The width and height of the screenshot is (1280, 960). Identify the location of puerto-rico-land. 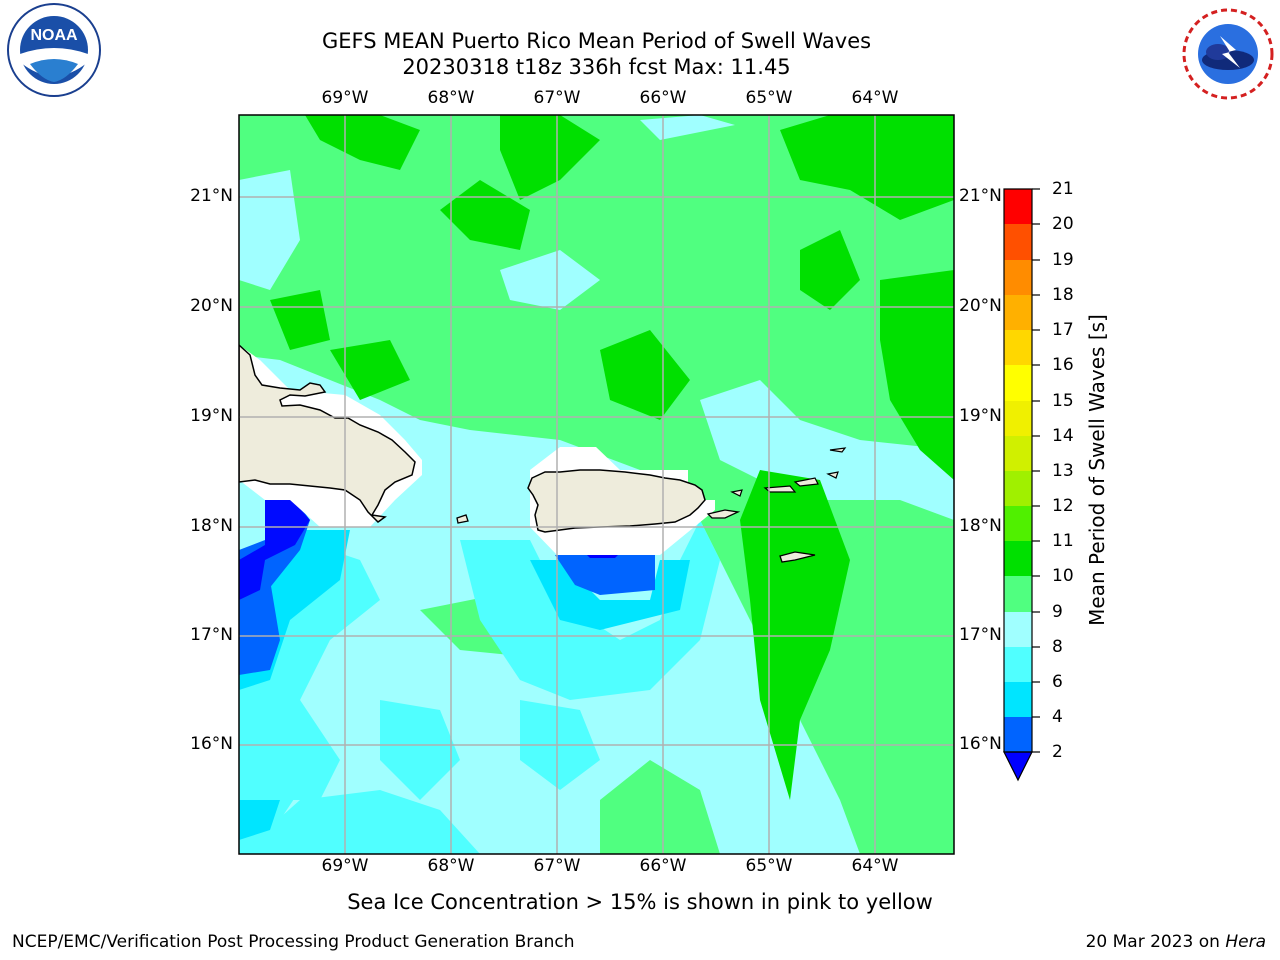
(616, 501).